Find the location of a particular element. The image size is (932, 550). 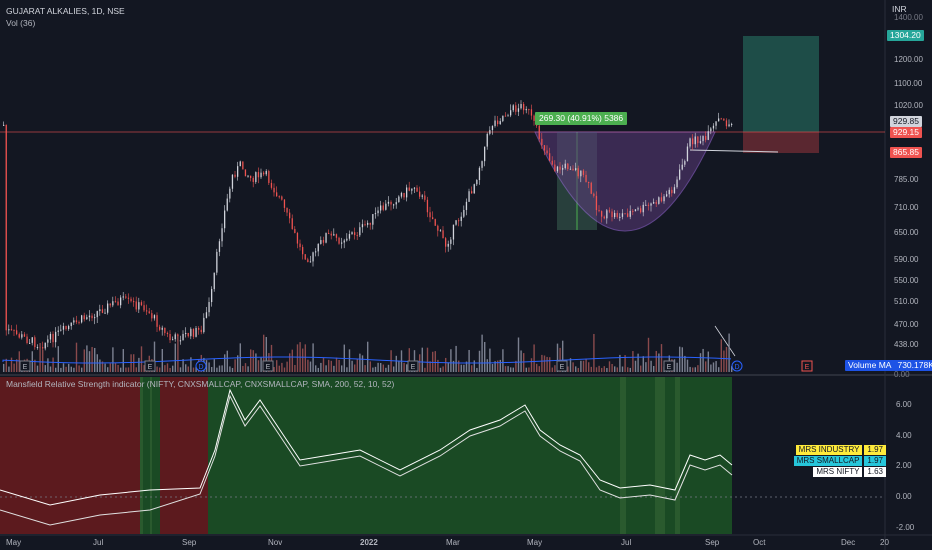

time-tick: Jul is located at coordinates (98, 542).